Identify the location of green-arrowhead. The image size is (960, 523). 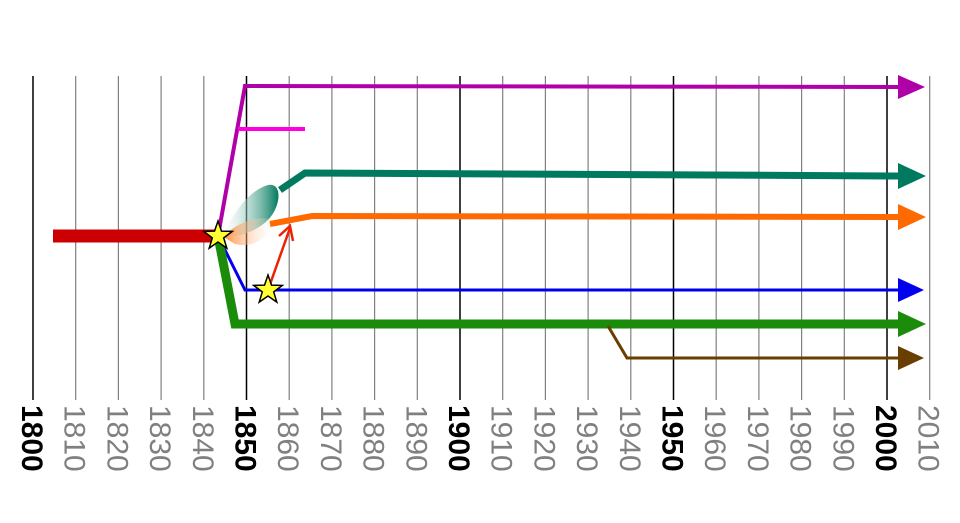
(912, 324).